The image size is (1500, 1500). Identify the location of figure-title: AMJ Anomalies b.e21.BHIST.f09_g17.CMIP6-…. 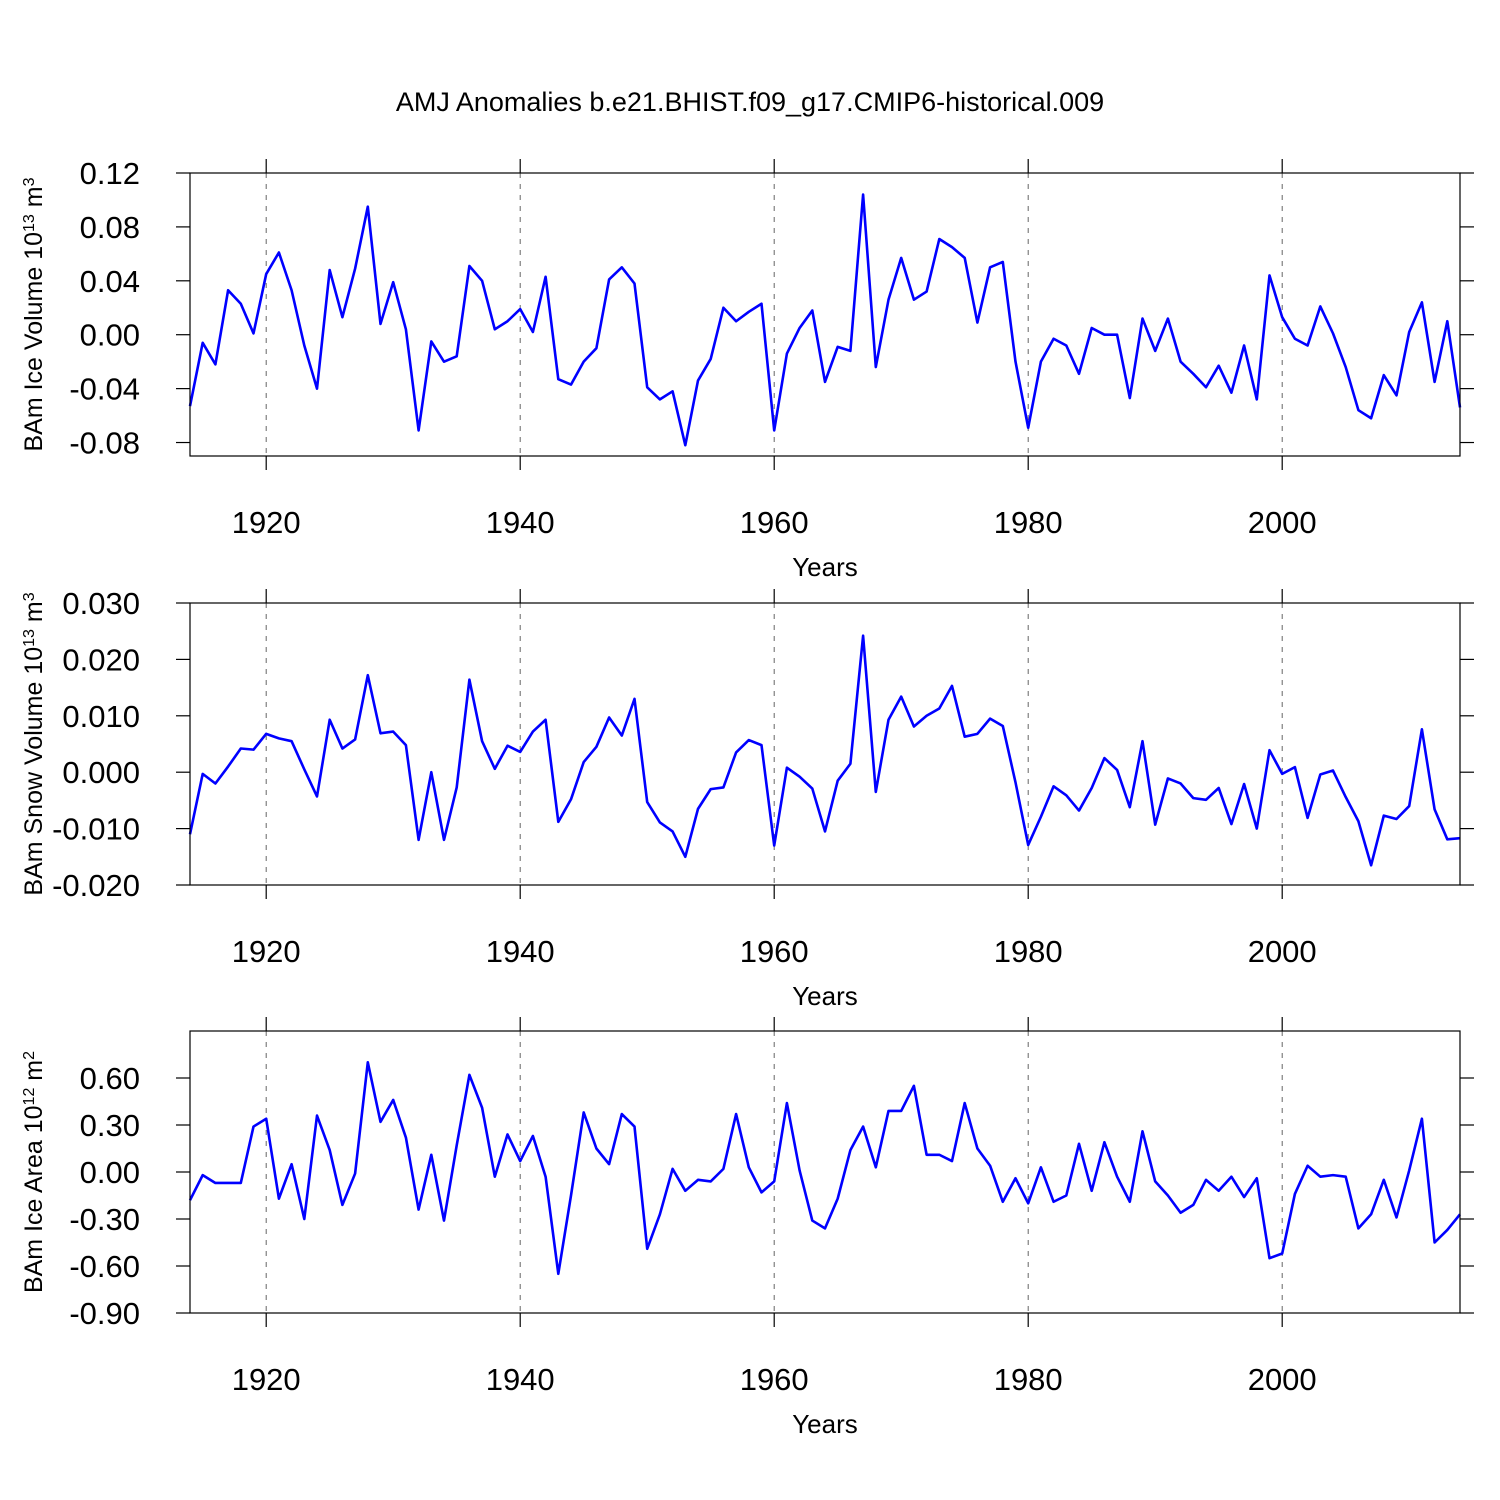
(750, 102).